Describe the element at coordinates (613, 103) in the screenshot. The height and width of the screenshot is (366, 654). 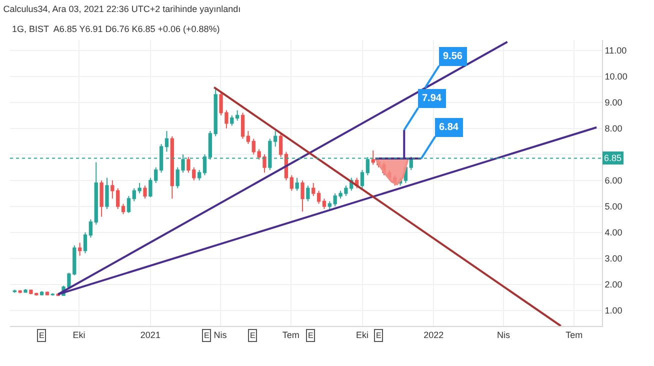
I see `y-tick-label: 9.00` at that location.